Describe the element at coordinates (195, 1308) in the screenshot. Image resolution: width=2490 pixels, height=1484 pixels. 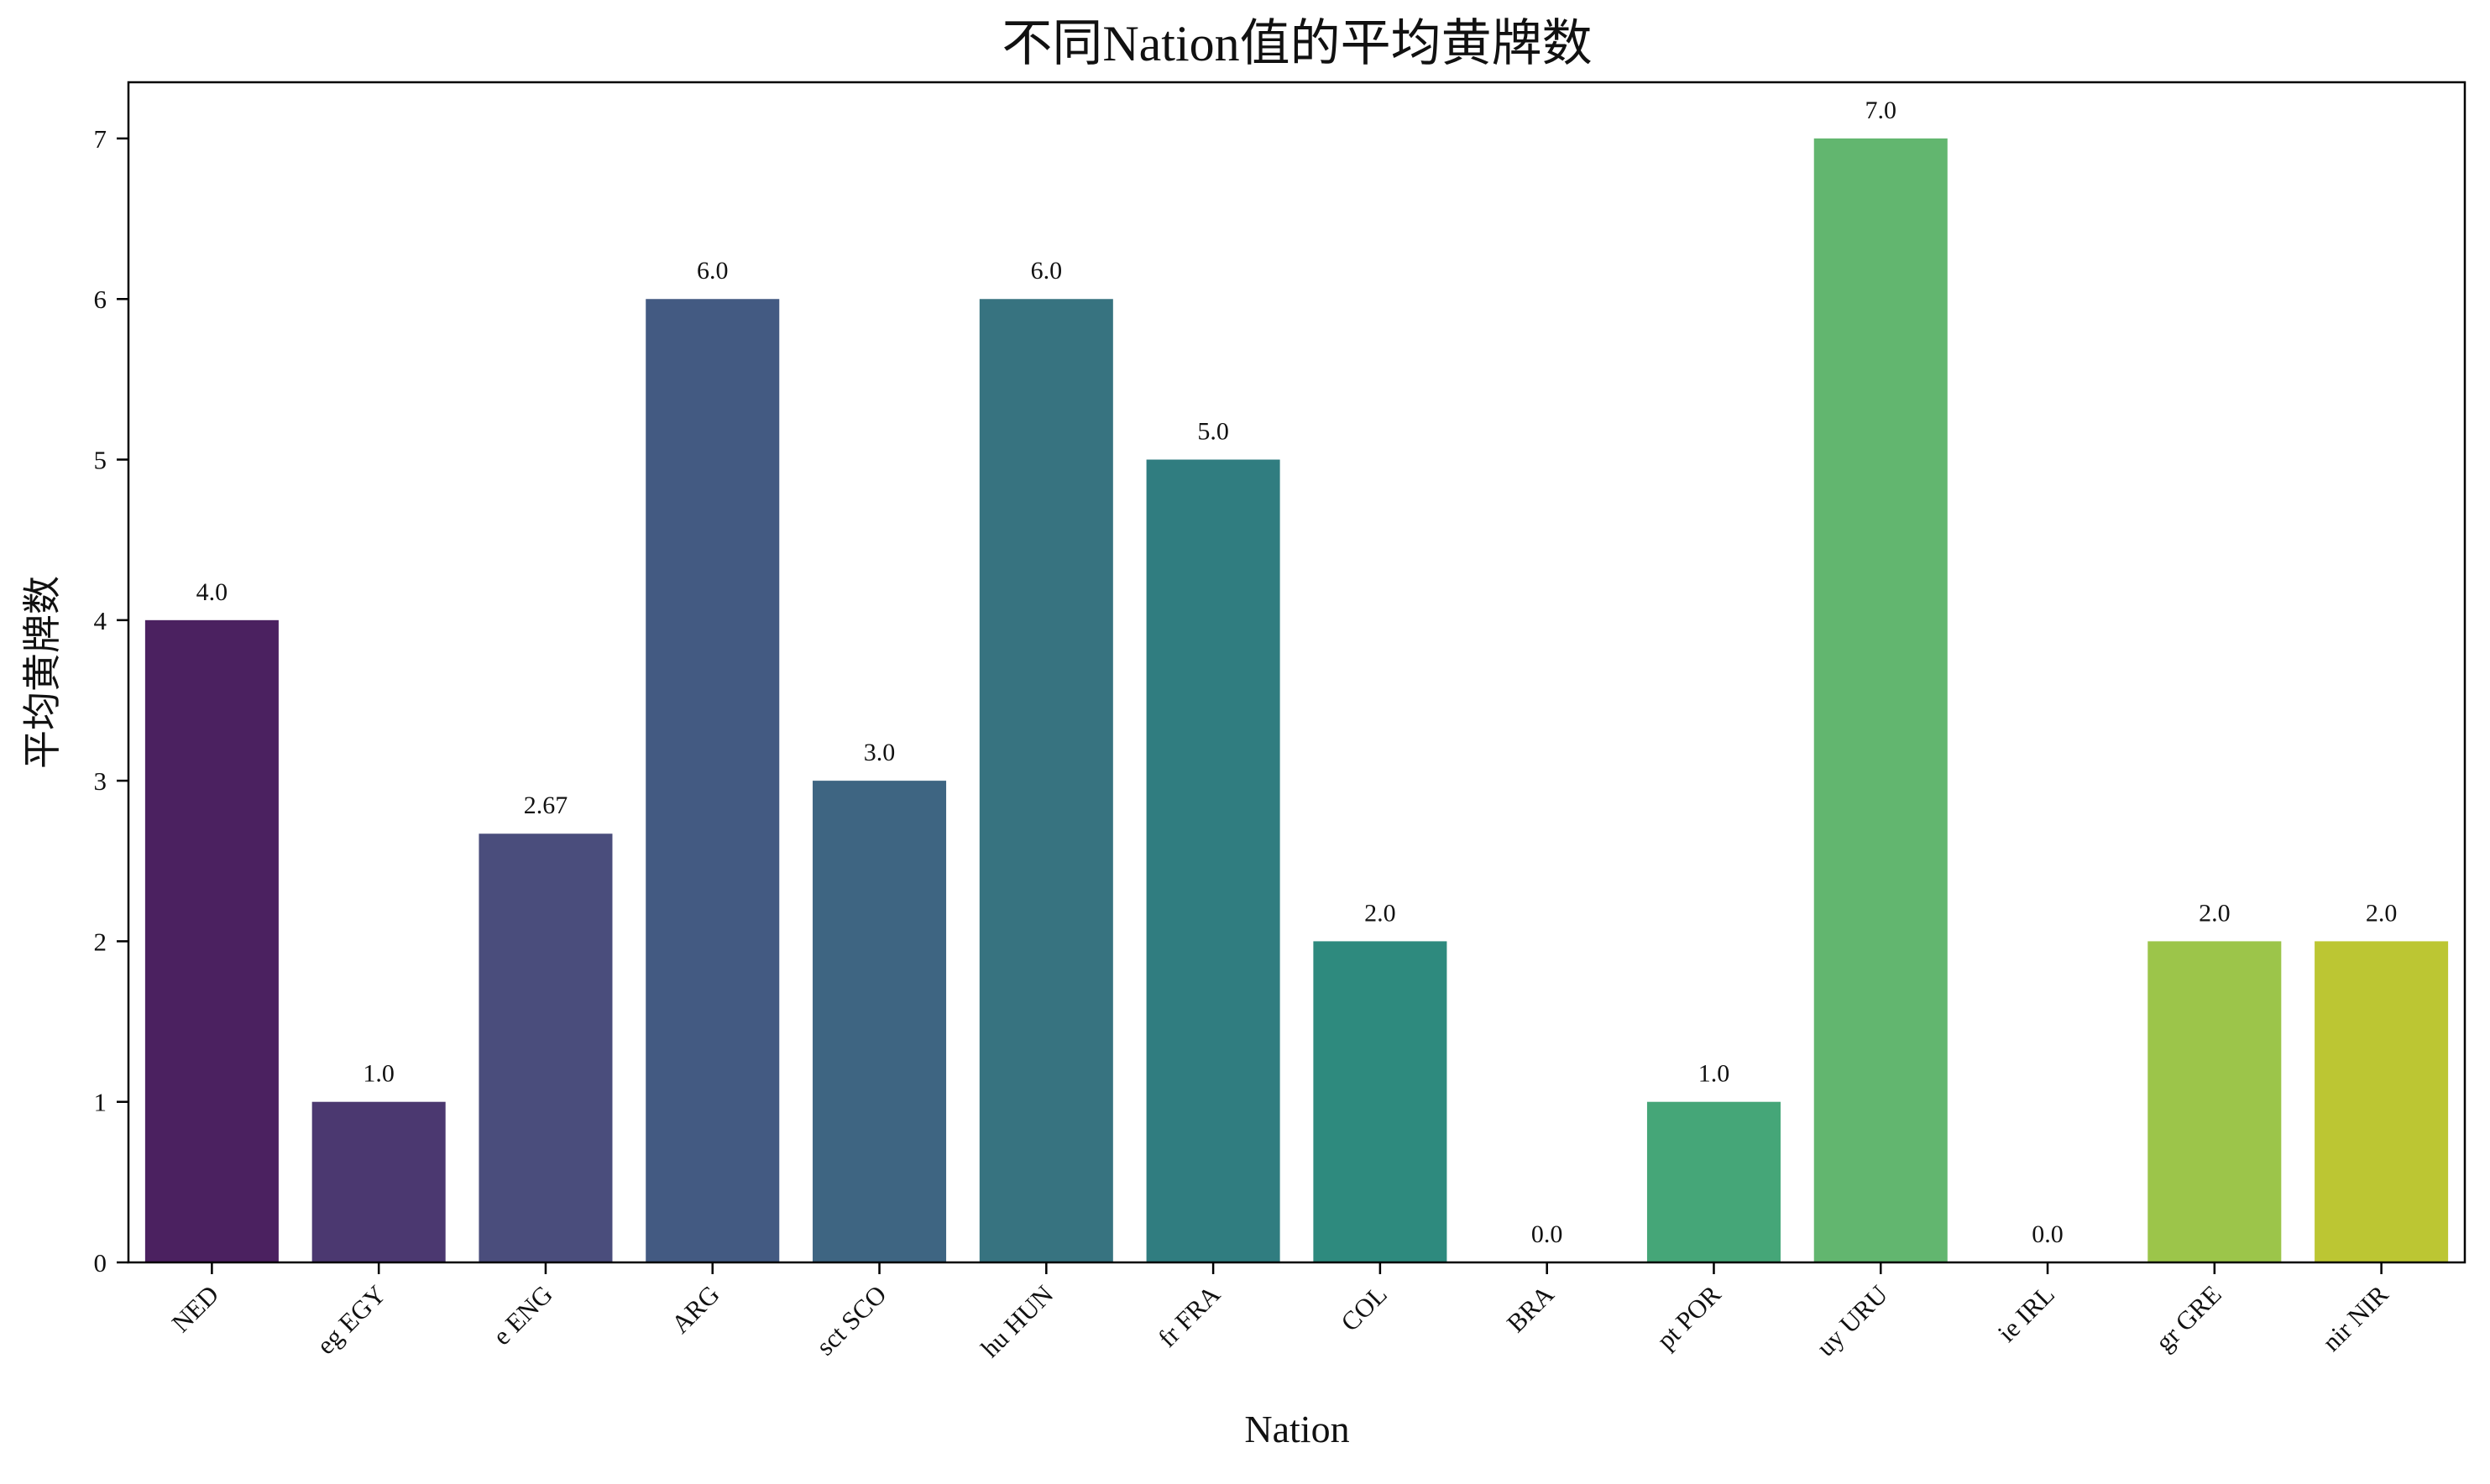
I see `x-tick-label: NED` at that location.